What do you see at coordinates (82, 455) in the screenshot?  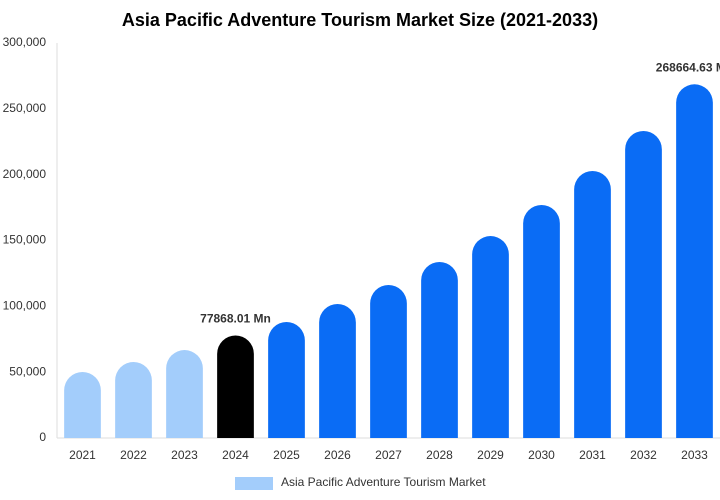 I see `x-tick-label: 2021` at bounding box center [82, 455].